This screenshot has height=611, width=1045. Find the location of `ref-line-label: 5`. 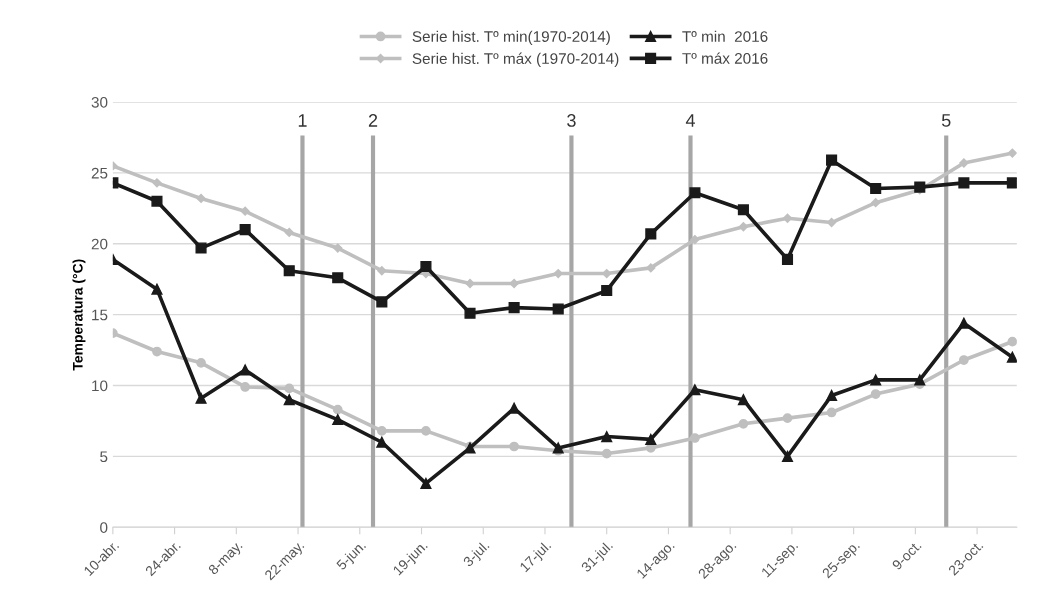

ref-line-label: 5 is located at coordinates (946, 120).